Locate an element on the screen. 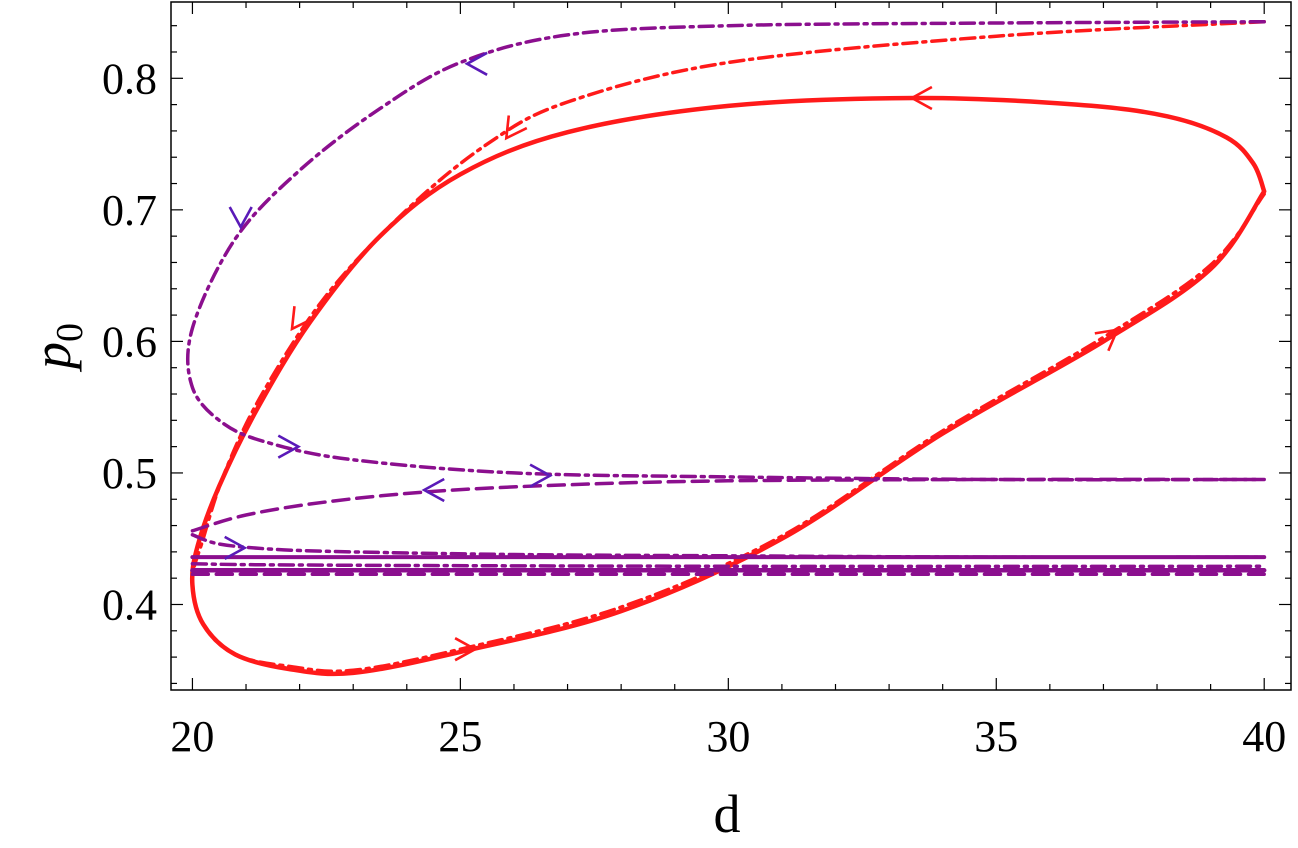  trajectory-3-dashed is located at coordinates (728, 505).